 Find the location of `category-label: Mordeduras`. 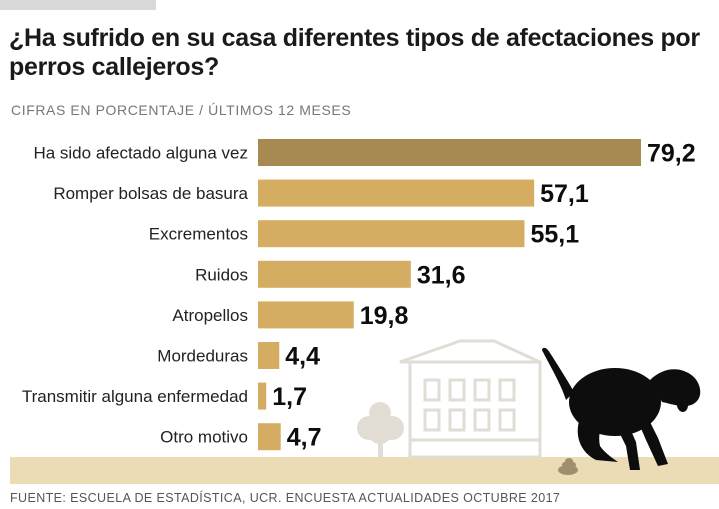

category-label: Mordeduras is located at coordinates (202, 356).